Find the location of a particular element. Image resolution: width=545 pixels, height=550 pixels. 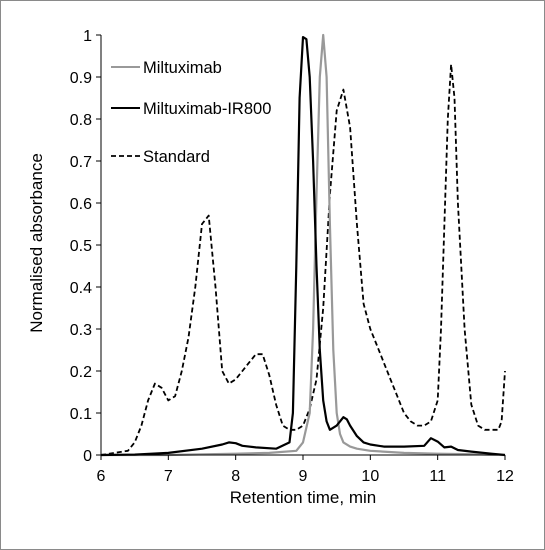

x-axis-title: Retention time, min is located at coordinates (303, 497).